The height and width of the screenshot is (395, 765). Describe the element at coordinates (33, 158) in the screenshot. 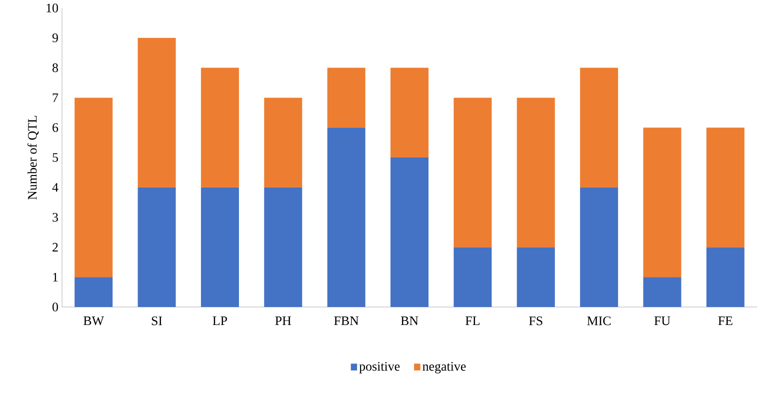

I see `y-axis-title: Number of QTL` at that location.